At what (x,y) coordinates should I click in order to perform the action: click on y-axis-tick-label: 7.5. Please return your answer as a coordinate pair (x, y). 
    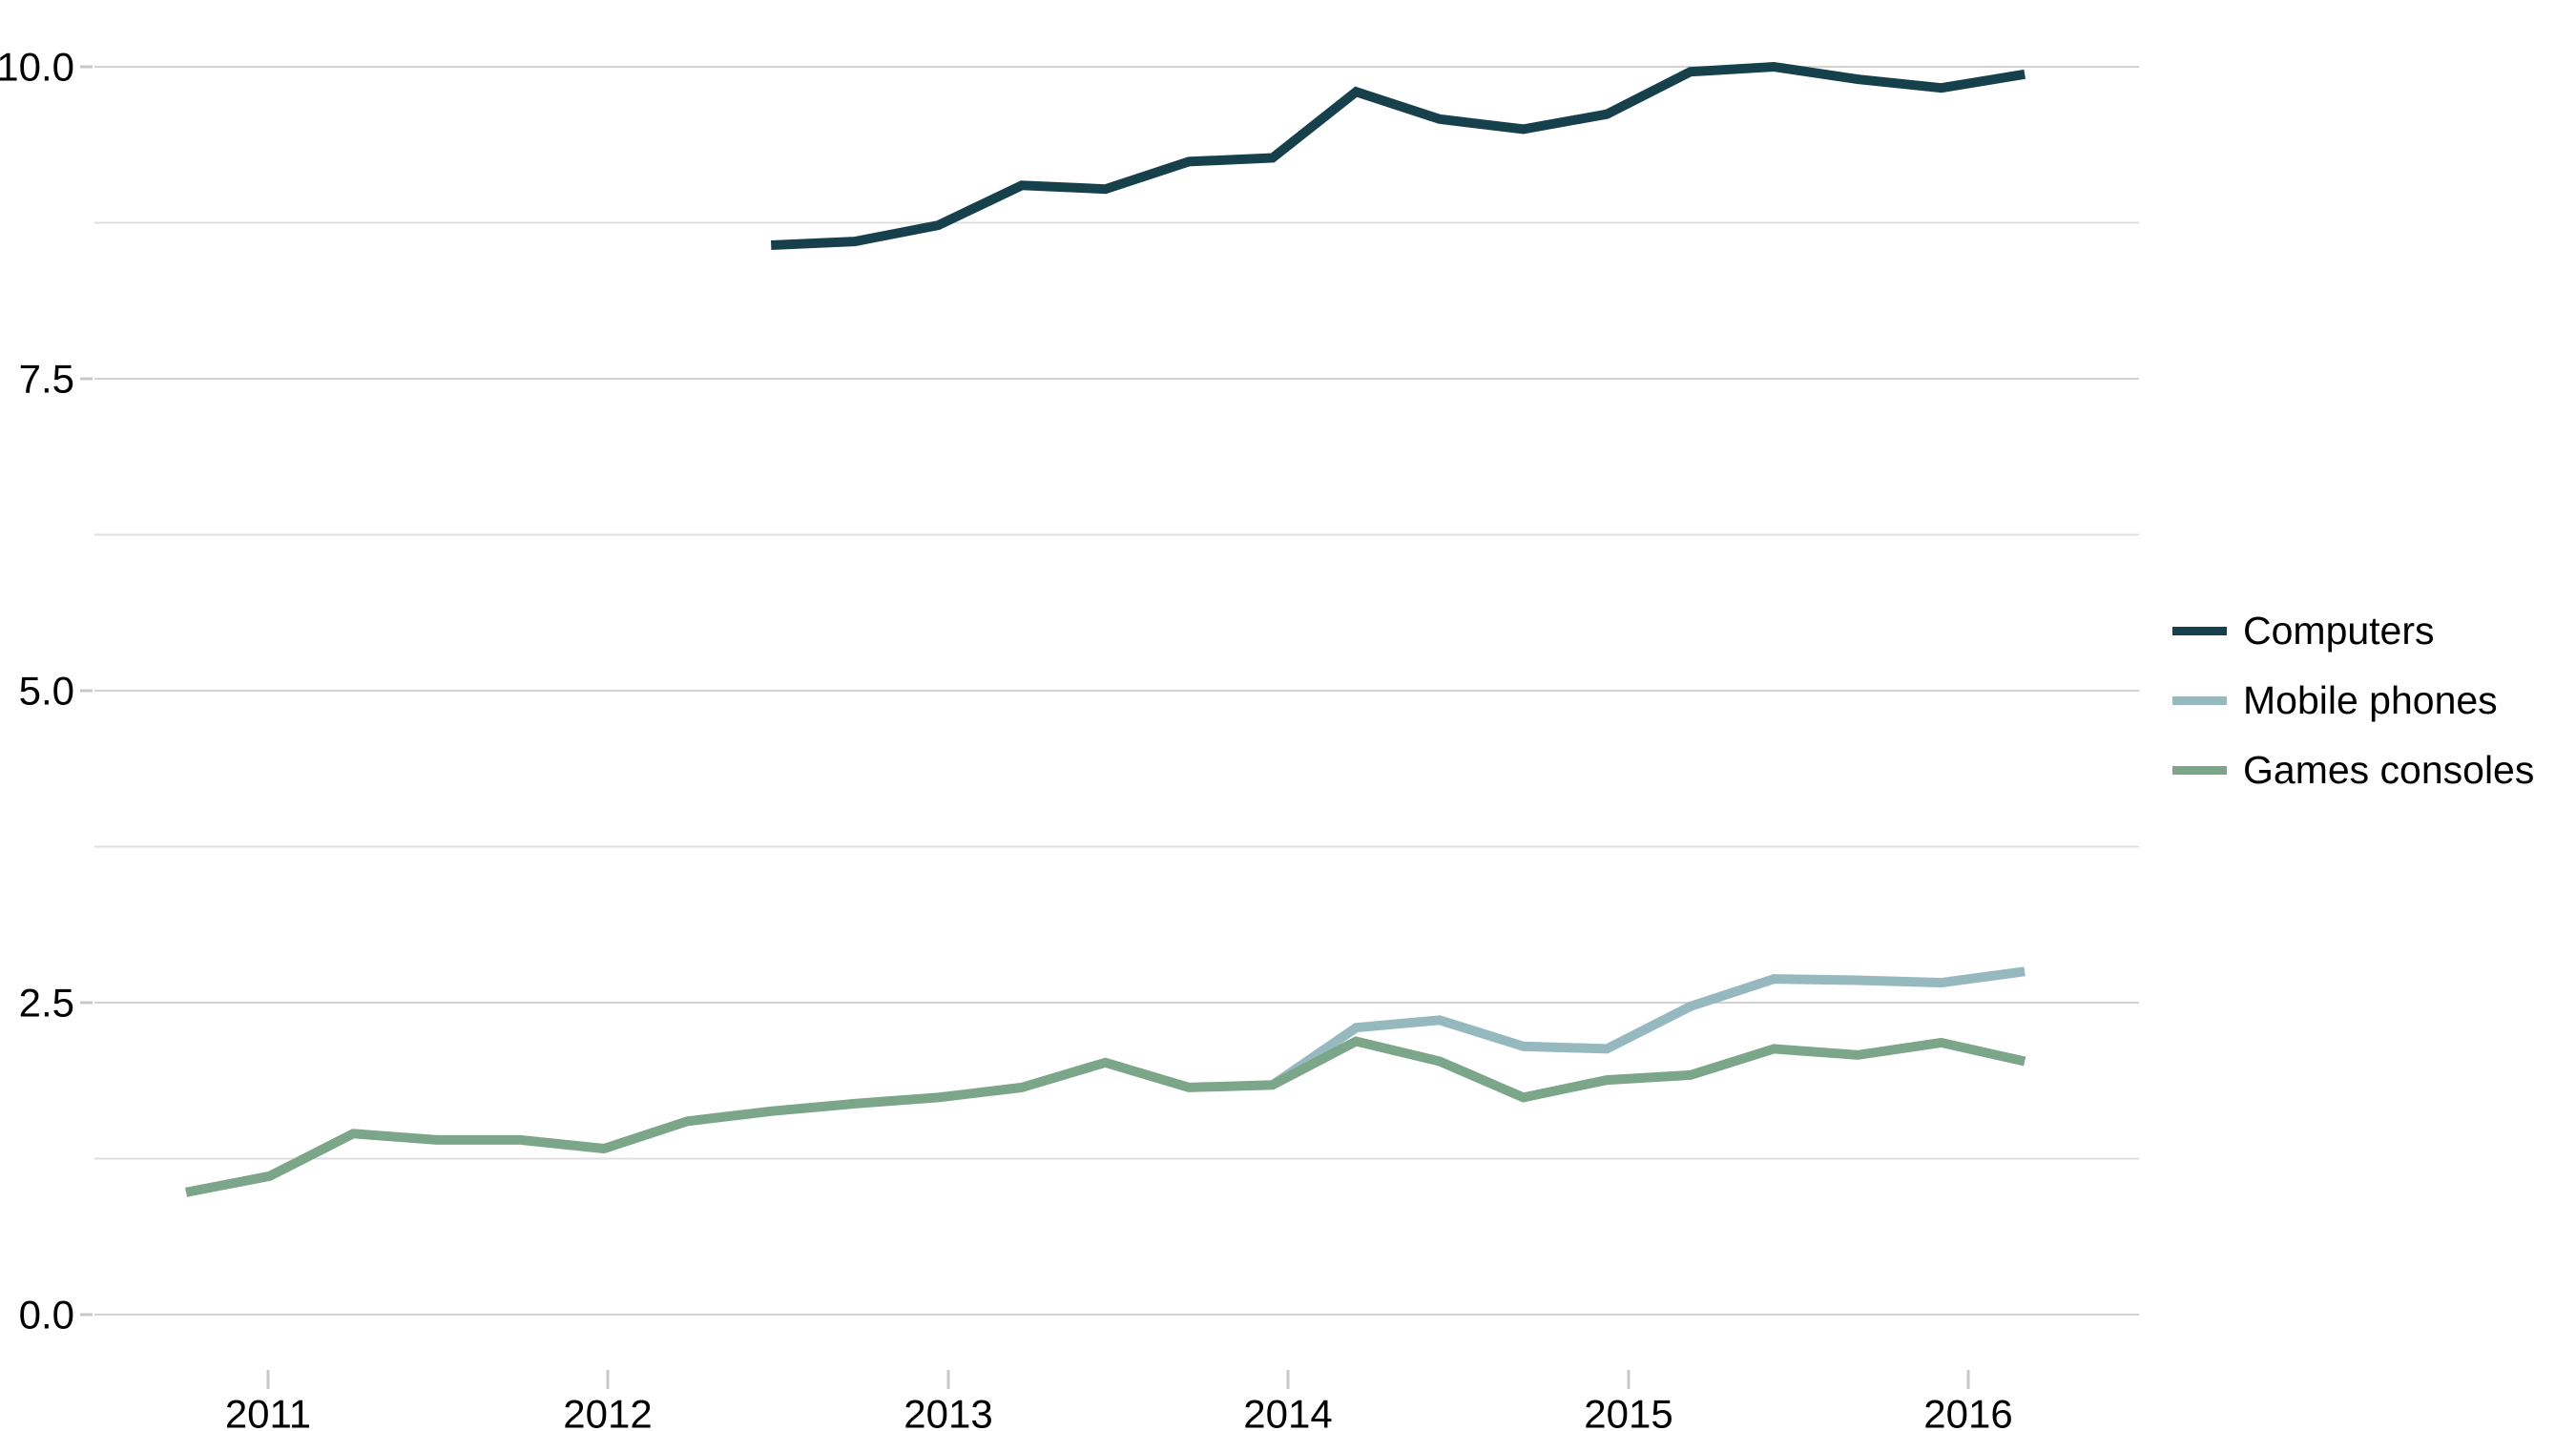
    Looking at the image, I should click on (46, 379).